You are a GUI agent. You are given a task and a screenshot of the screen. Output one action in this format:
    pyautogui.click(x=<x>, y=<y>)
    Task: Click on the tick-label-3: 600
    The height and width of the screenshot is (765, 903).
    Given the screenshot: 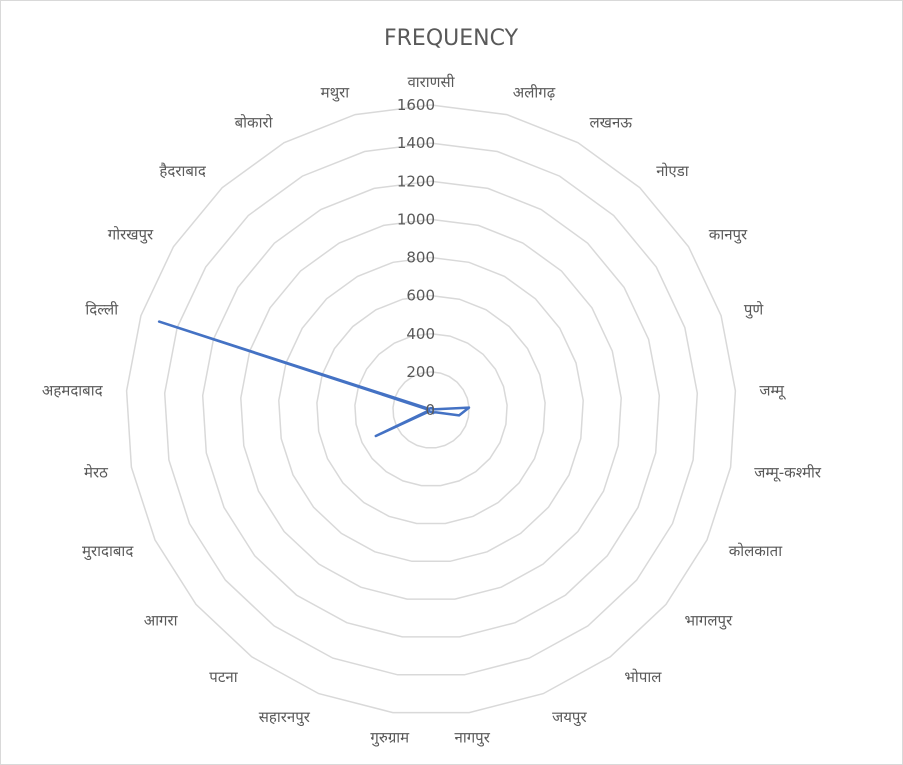 What is the action you would take?
    pyautogui.click(x=420, y=296)
    